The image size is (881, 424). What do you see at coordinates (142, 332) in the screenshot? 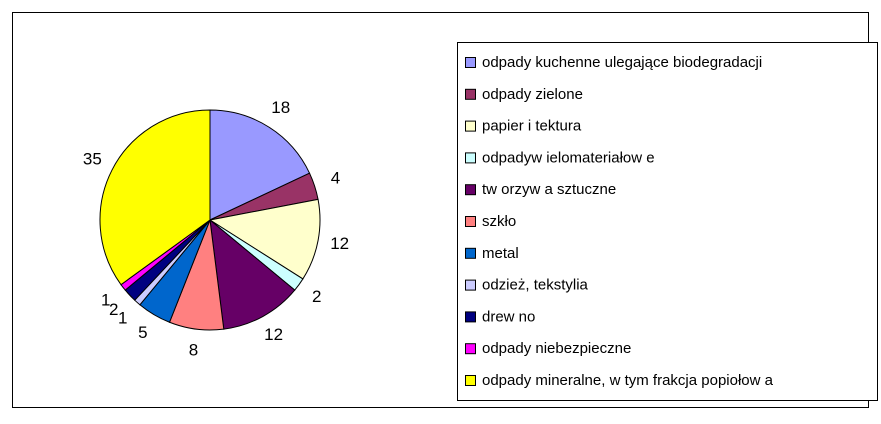
I see `data-label: 5` at bounding box center [142, 332].